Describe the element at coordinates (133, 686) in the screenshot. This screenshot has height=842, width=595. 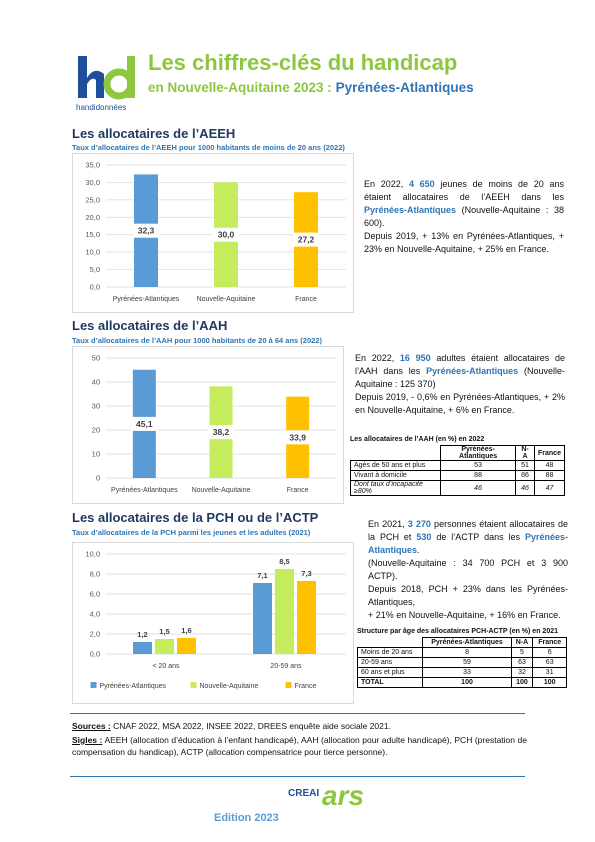
I see `legend-label: Pyrénées-Atlantiques` at that location.